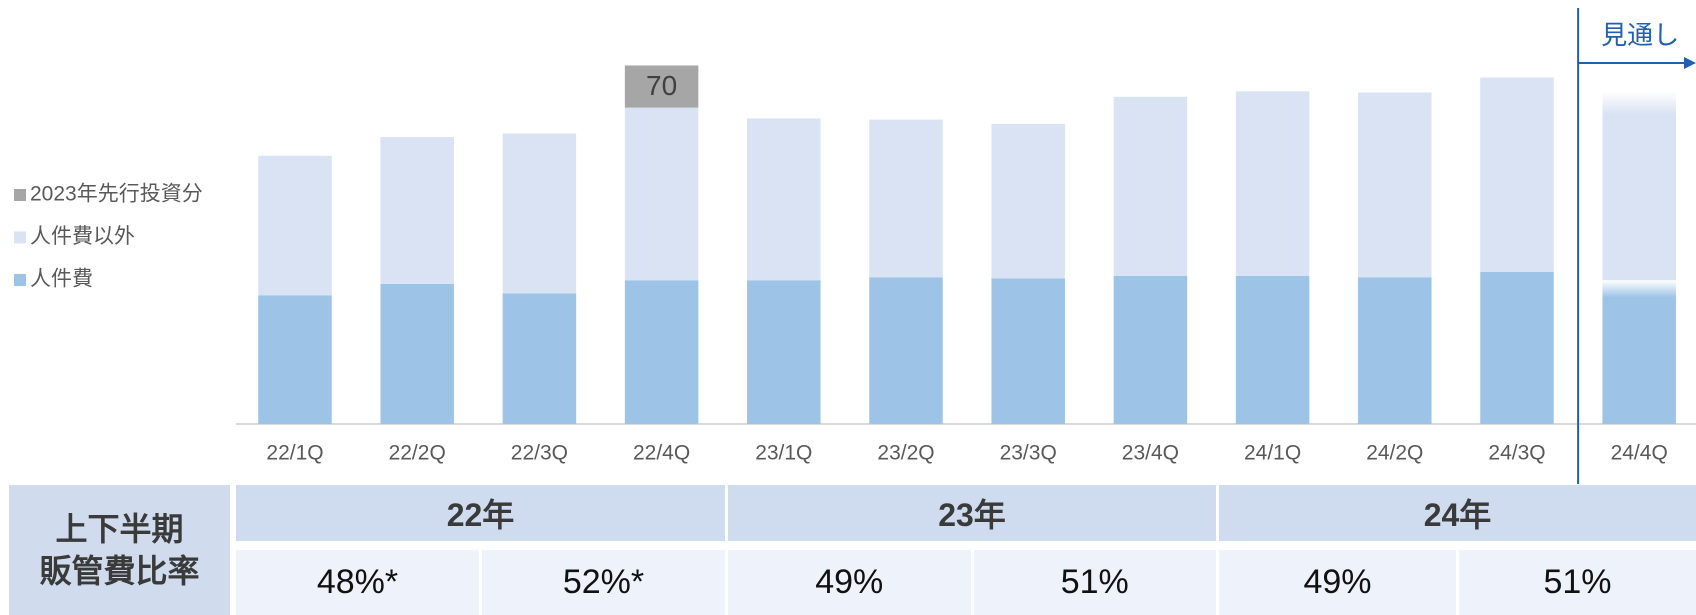  What do you see at coordinates (1516, 453) in the screenshot?
I see `x-tick-label: 24/3Q` at bounding box center [1516, 453].